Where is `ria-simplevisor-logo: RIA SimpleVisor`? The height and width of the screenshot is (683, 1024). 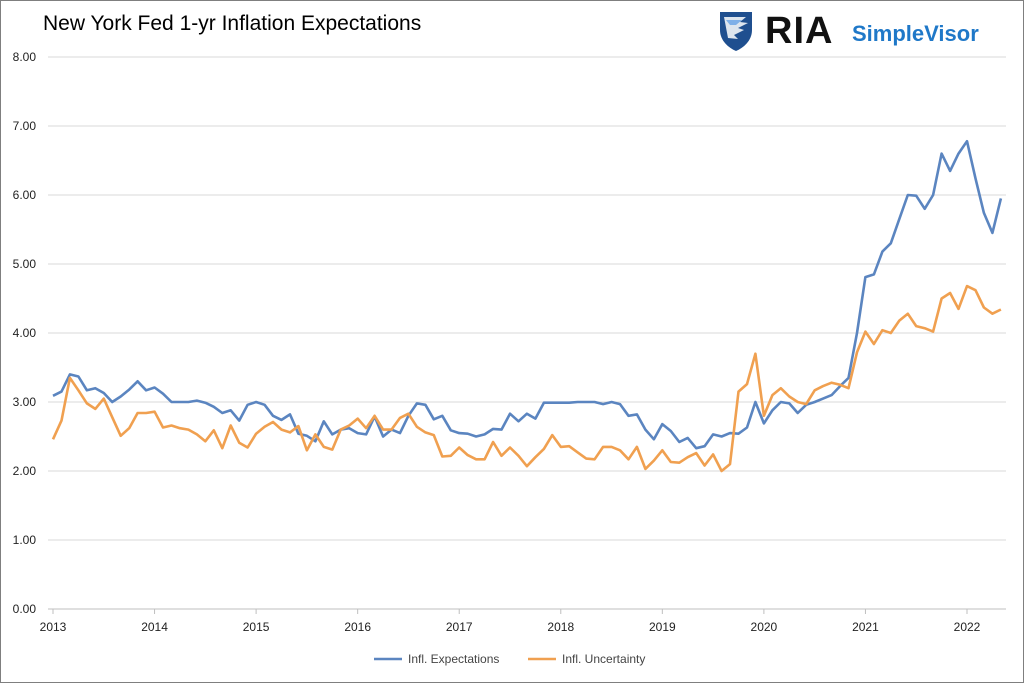 ria-simplevisor-logo: RIA SimpleVisor is located at coordinates (856, 30).